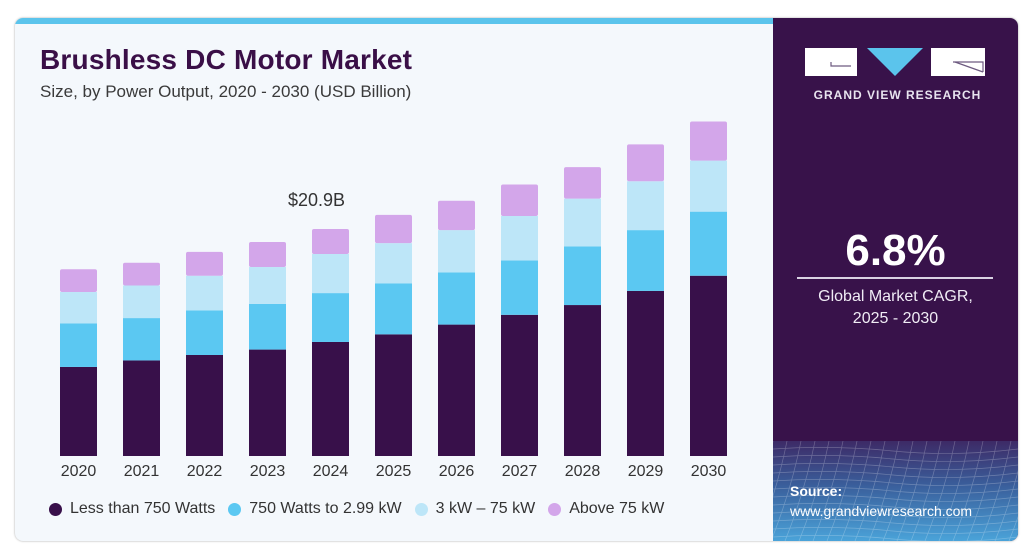 This screenshot has height=549, width=1032. What do you see at coordinates (325, 508) in the screenshot?
I see `legend-label: 750 Watts to 2.99 kW` at bounding box center [325, 508].